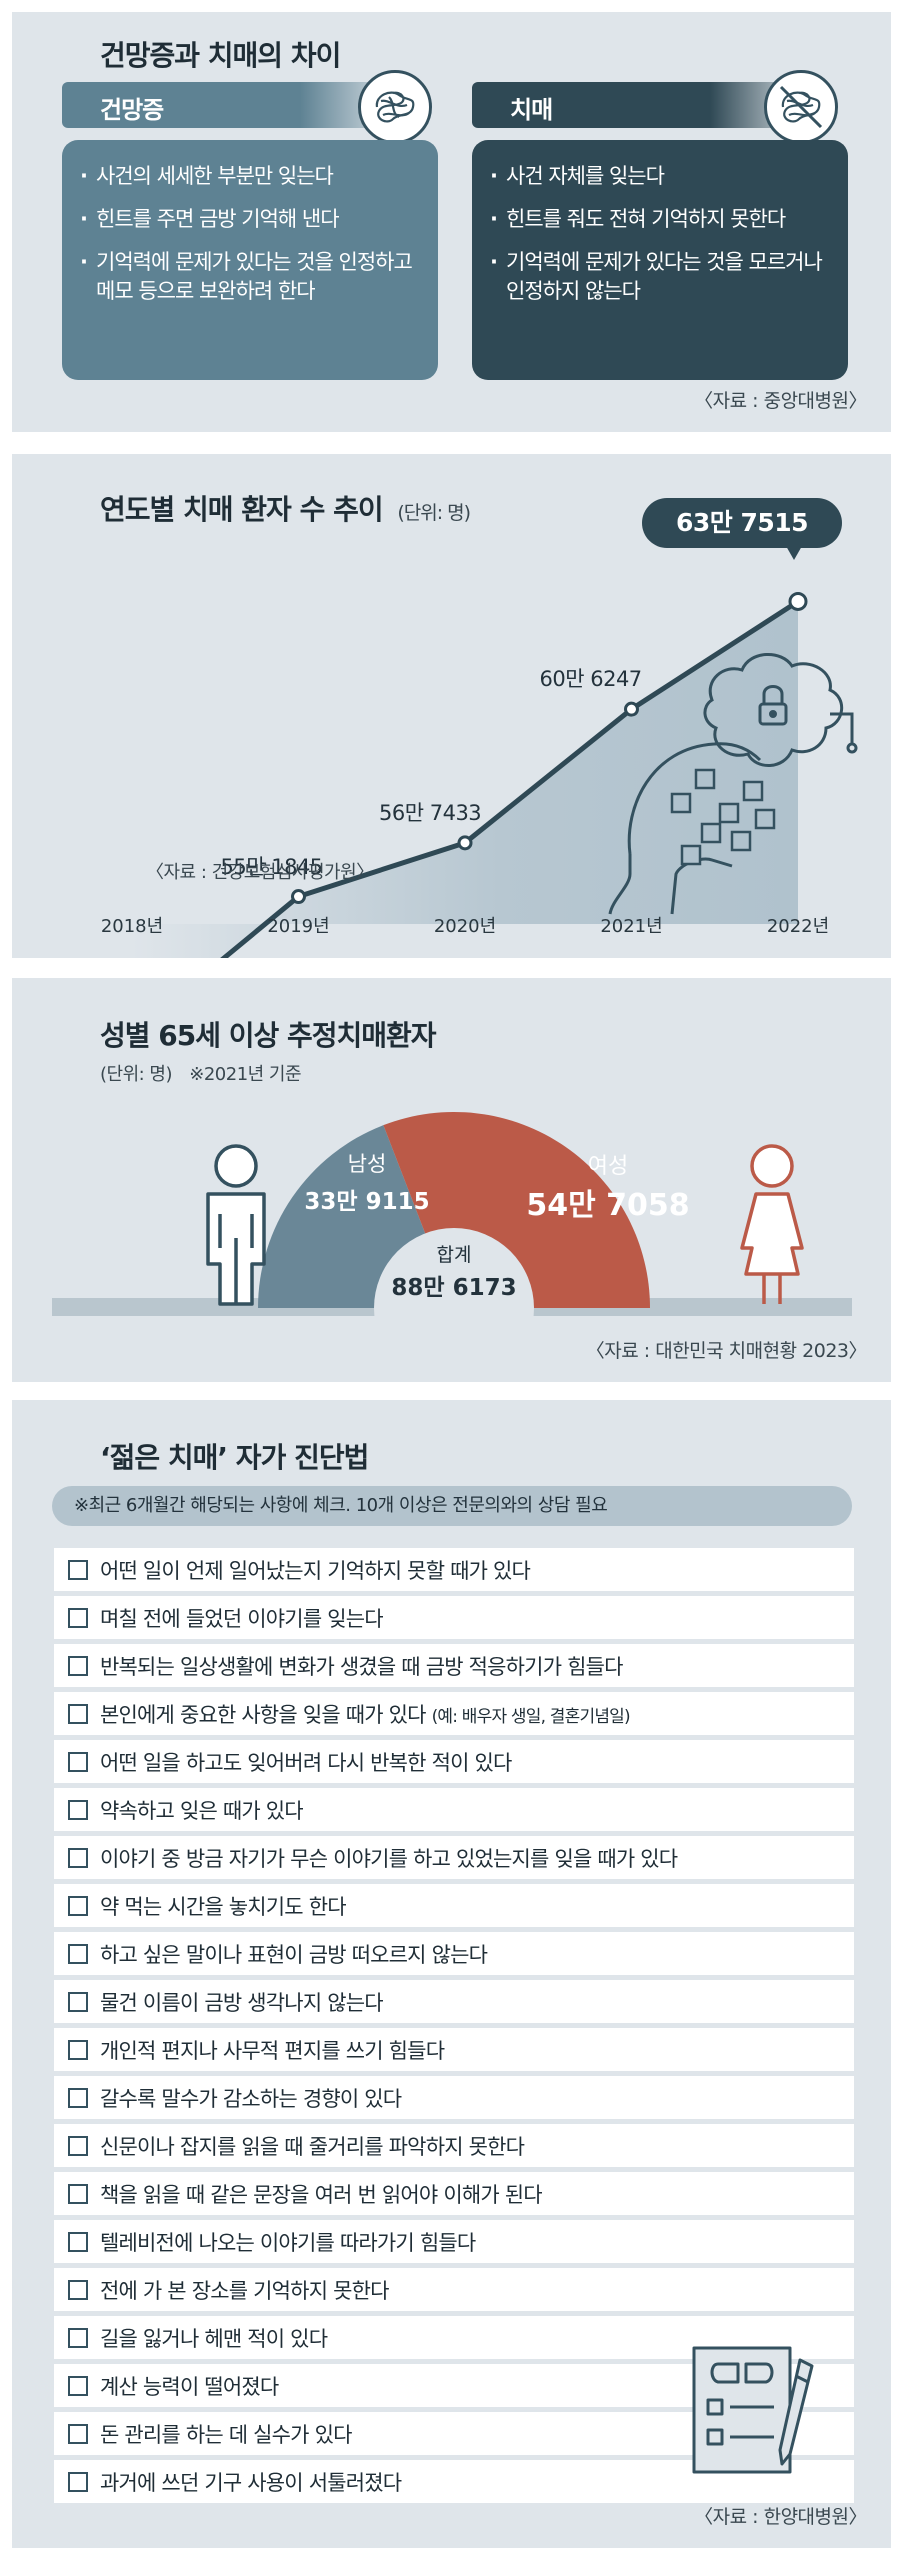 This screenshot has height=2560, width=903. I want to click on checklist-item: 본인에게 중요한 사항을 잊을 때가 있다 (예: 배우자 생일, 결혼기념일), so click(454, 1713).